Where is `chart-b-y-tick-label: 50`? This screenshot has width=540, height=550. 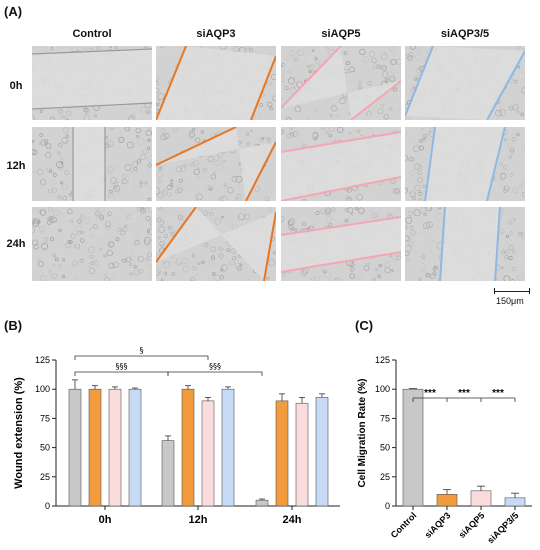 chart-b-y-tick-label: 50 is located at coordinates (45, 448).